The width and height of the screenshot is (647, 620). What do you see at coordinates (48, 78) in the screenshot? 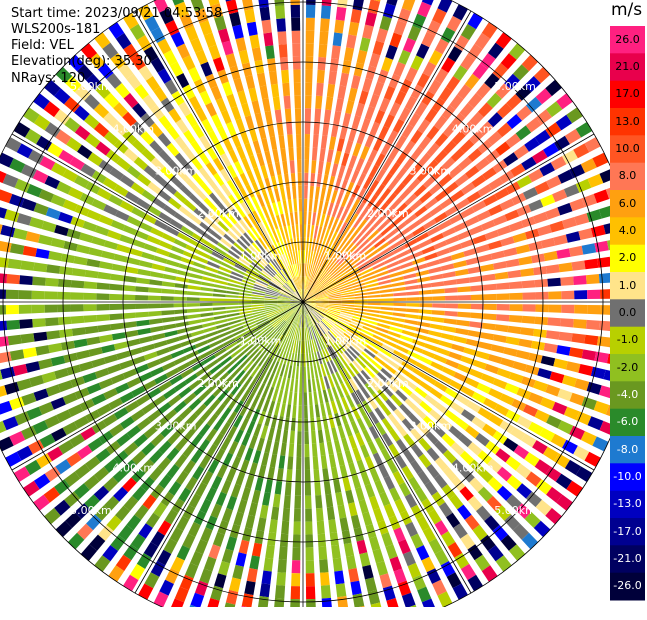
I see `nrays-label: NRays: 120` at bounding box center [48, 78].